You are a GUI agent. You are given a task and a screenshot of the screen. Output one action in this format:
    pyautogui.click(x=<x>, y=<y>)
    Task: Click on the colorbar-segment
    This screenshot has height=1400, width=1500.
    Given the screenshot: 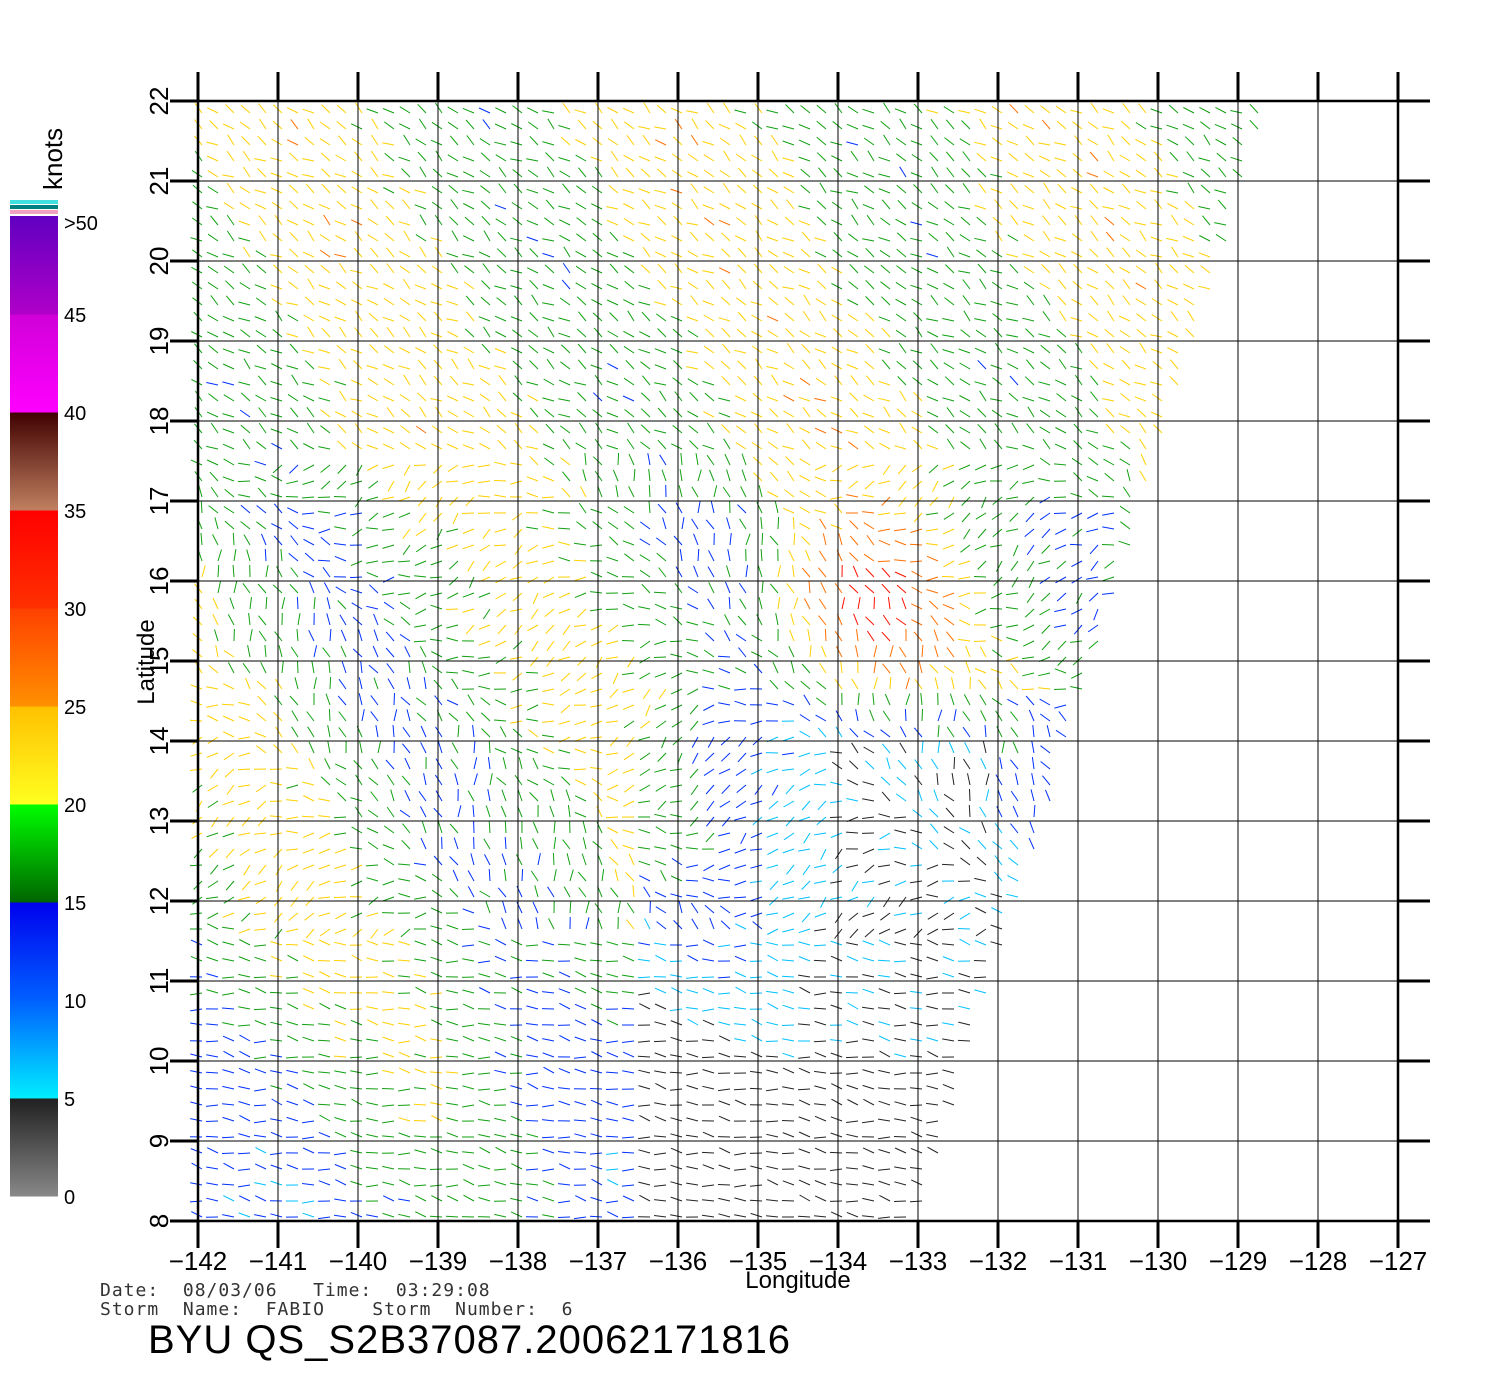 What is the action you would take?
    pyautogui.click(x=34, y=755)
    